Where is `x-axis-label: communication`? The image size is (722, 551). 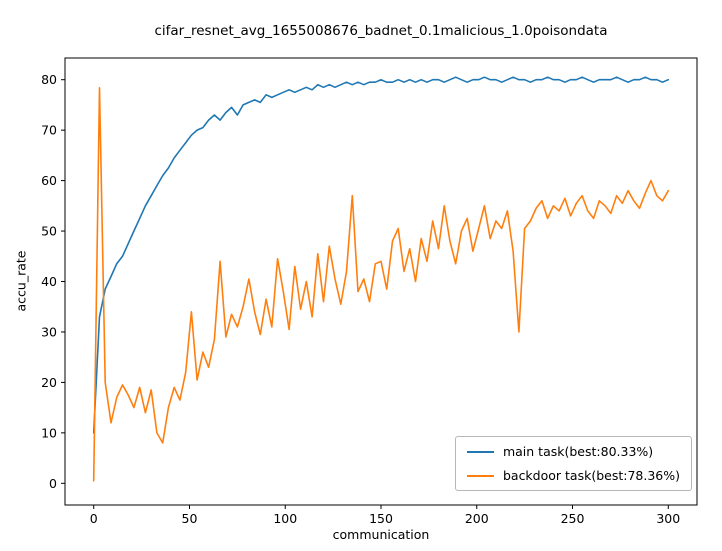
x-axis-label: communication is located at coordinates (381, 534).